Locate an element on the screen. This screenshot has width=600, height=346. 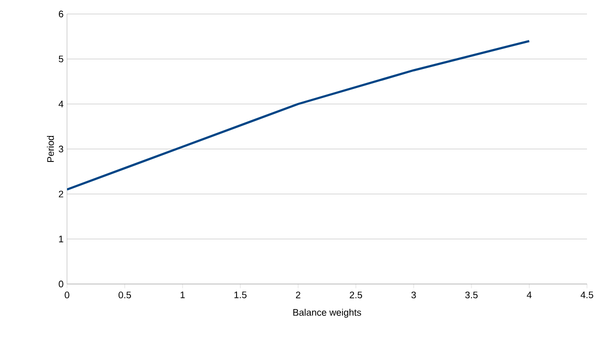
x-tick-label: 4 is located at coordinates (529, 295).